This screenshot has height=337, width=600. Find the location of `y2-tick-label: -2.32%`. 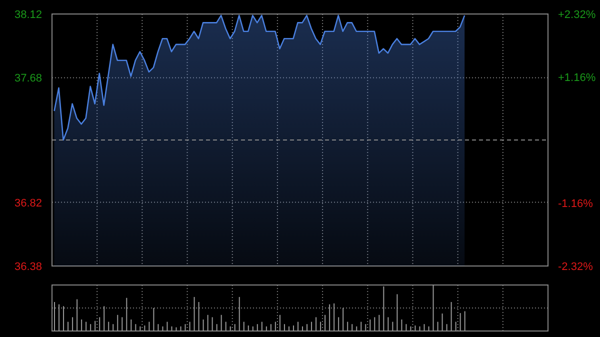

y2-tick-label: -2.32% is located at coordinates (576, 267).